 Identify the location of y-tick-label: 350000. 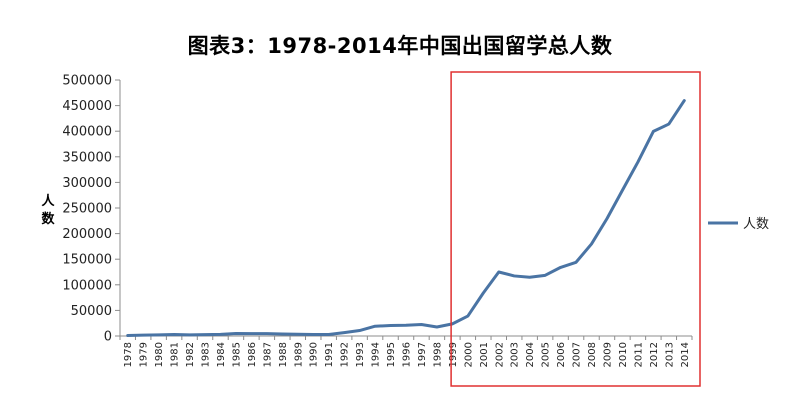
(87, 157).